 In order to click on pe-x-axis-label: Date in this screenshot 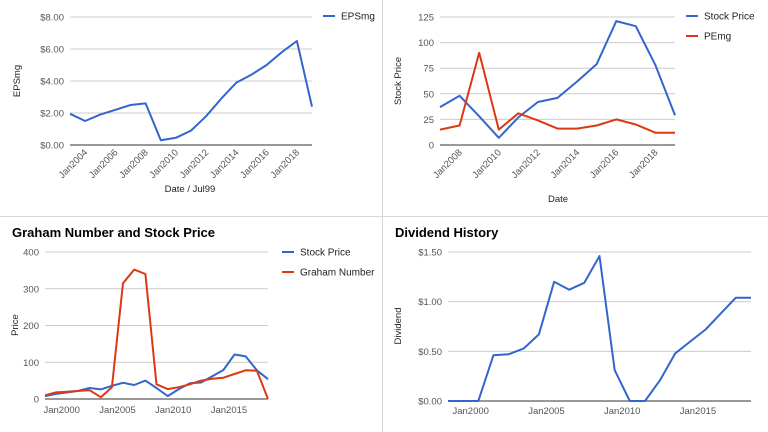, I will do `click(558, 199)`.